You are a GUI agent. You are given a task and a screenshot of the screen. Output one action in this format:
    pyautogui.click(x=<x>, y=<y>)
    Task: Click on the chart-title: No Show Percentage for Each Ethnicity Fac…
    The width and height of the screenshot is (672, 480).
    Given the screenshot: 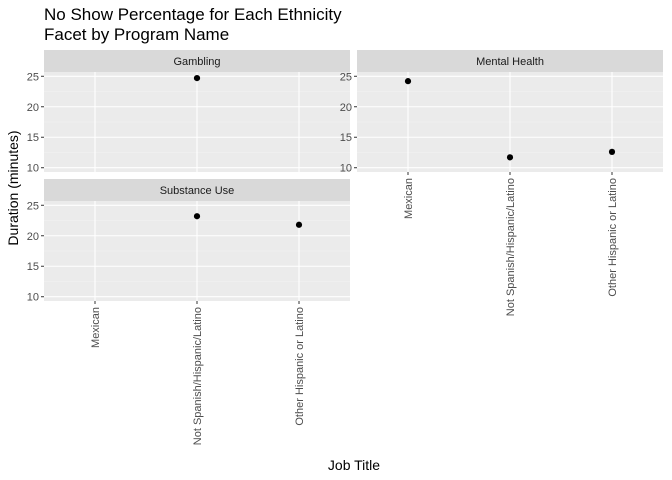 What is the action you would take?
    pyautogui.click(x=193, y=24)
    